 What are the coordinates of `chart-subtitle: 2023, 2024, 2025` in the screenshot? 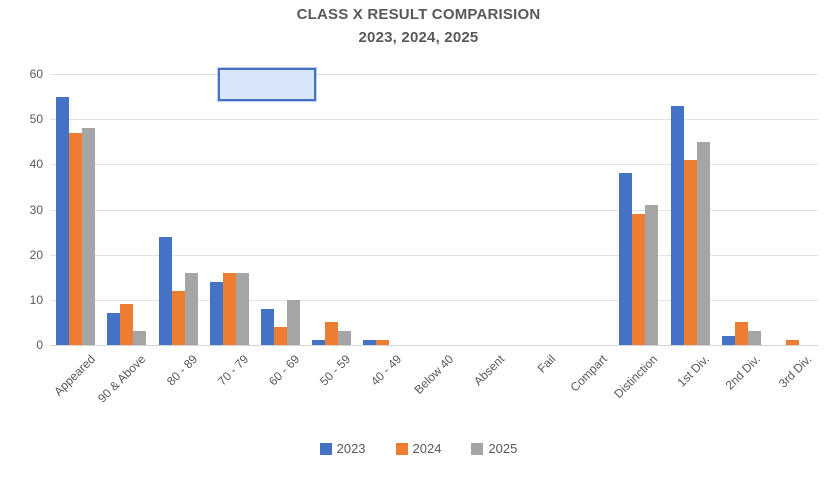 It's located at (418, 37).